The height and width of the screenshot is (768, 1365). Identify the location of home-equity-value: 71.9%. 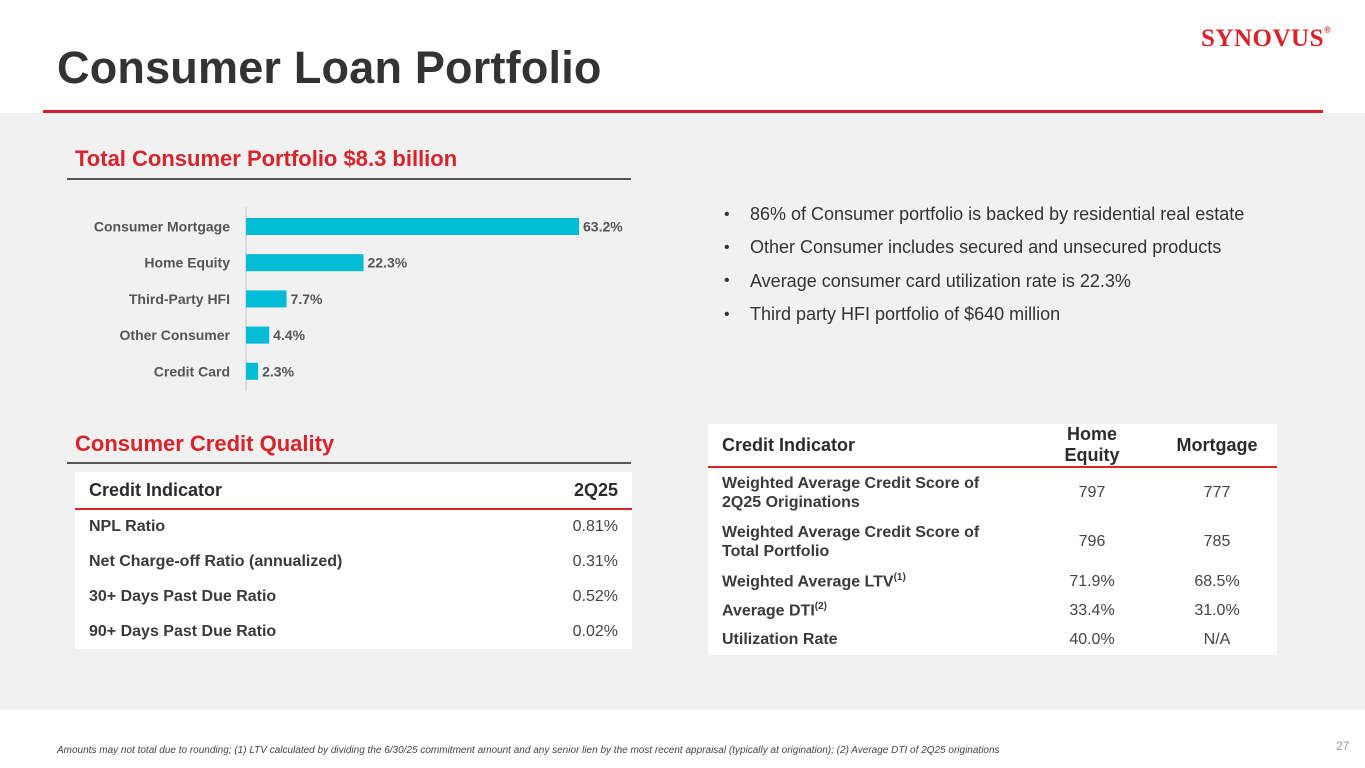
(1092, 581).